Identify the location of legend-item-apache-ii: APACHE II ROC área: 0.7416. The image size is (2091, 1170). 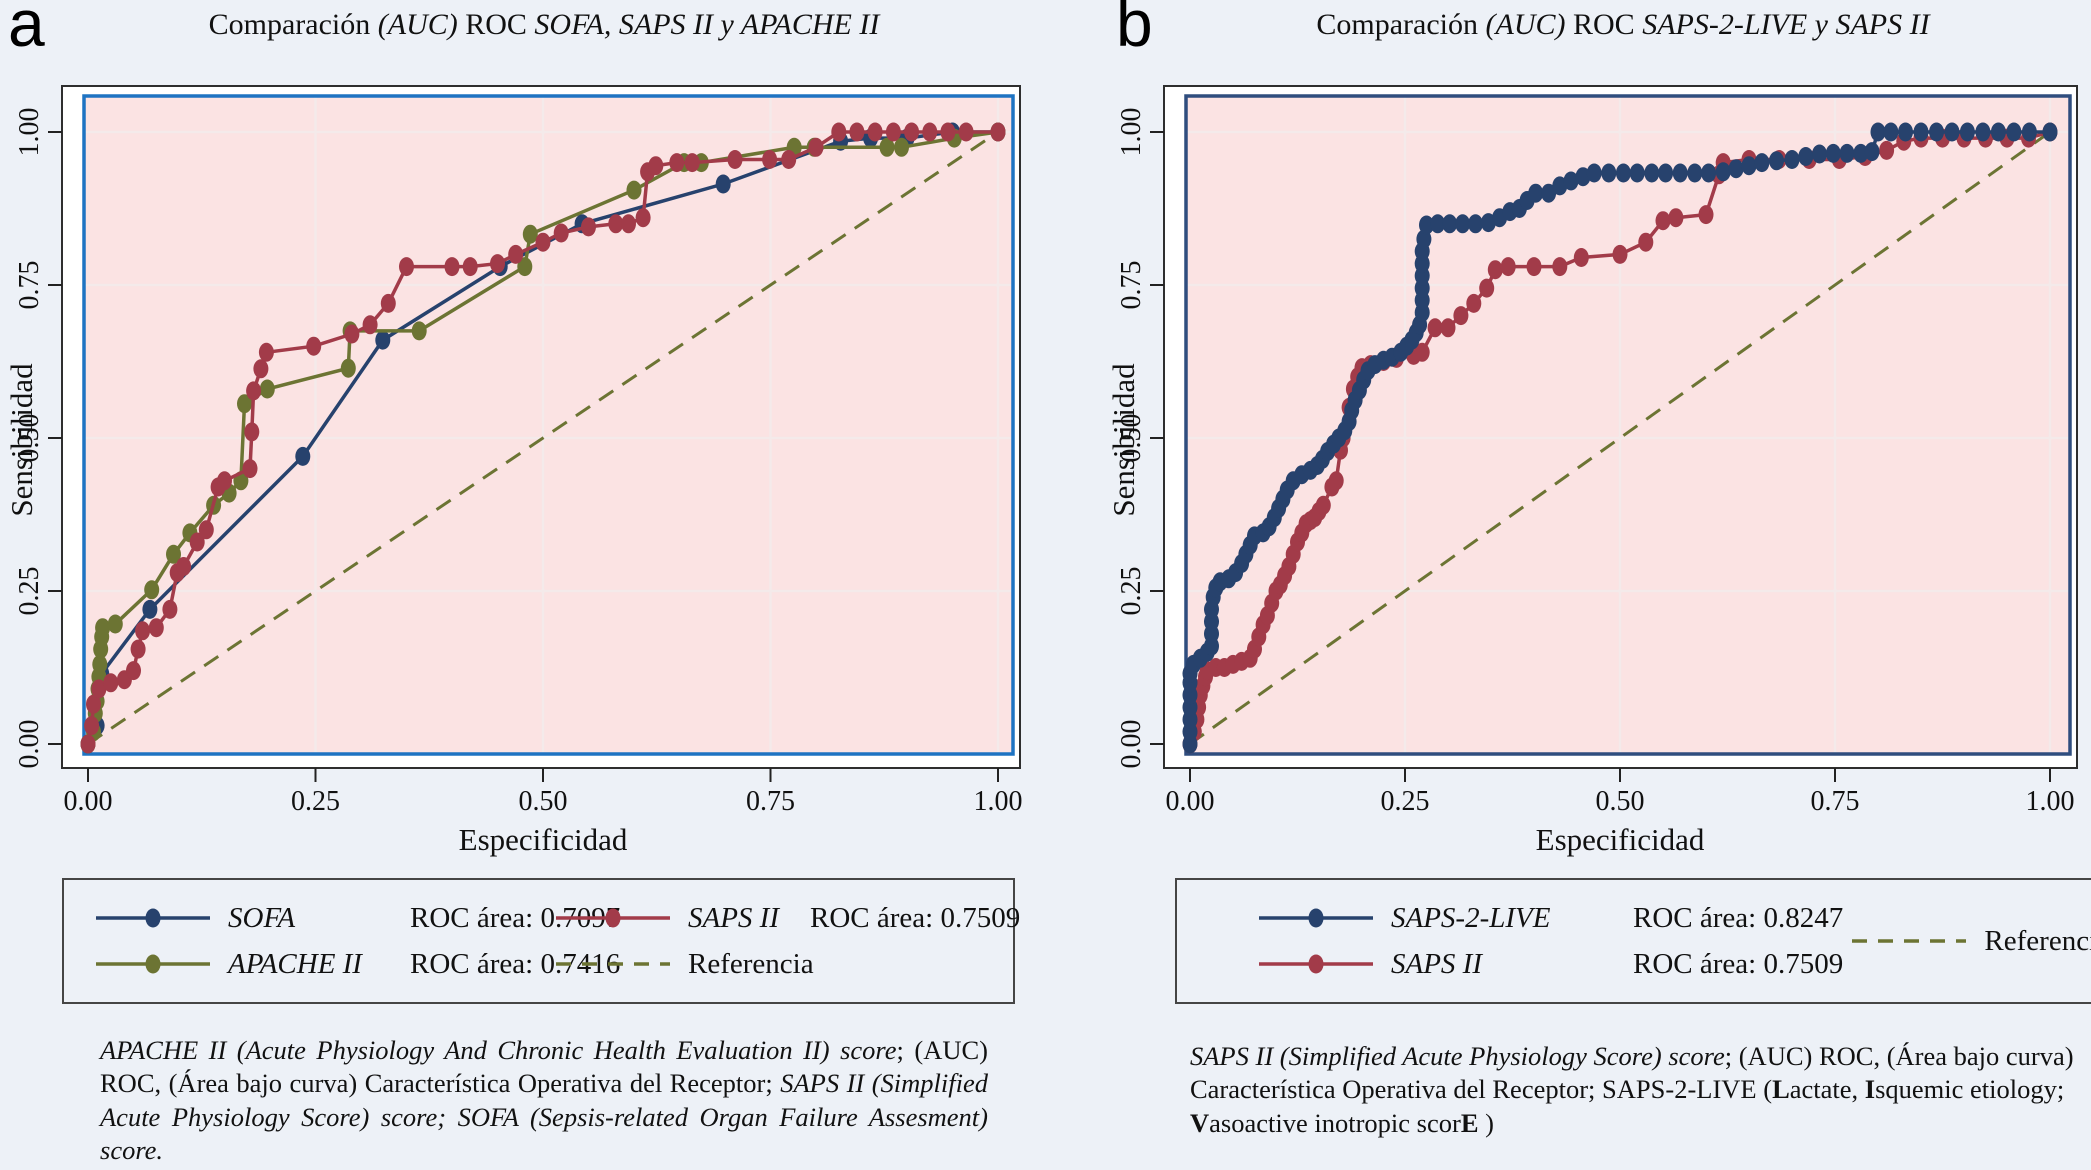
(357, 964).